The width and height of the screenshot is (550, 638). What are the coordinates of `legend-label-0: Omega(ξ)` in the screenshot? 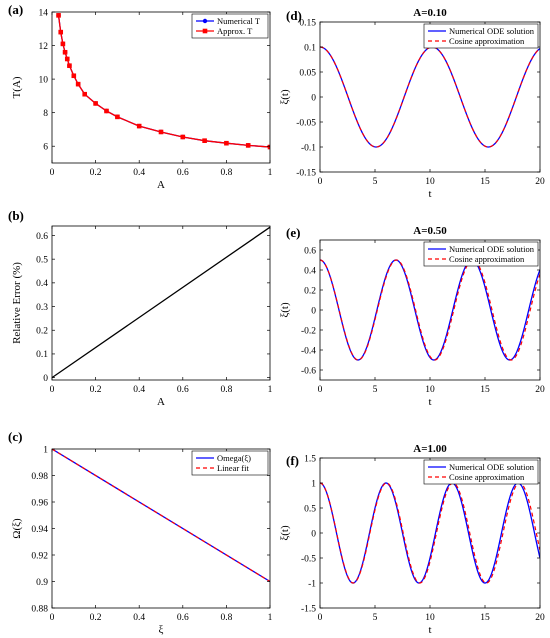 It's located at (234, 458).